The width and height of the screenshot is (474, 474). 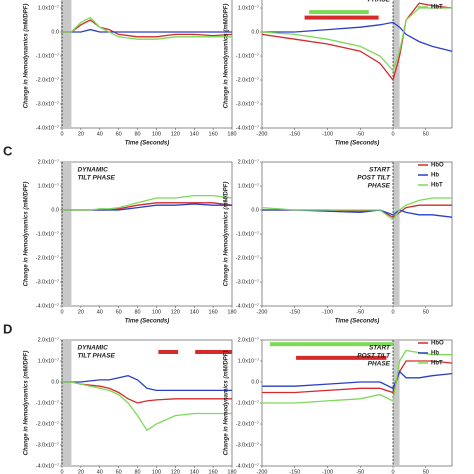 I want to click on panel-letter: D, so click(x=7, y=328).